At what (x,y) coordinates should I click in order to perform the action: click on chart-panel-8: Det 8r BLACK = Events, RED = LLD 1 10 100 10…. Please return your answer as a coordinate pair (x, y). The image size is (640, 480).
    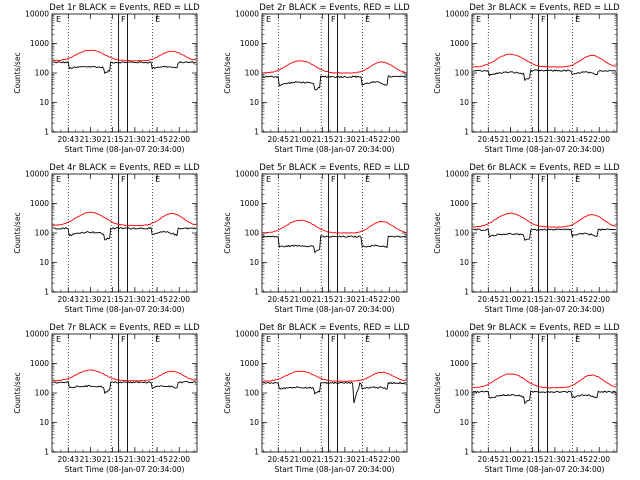
    Looking at the image, I should click on (316, 398).